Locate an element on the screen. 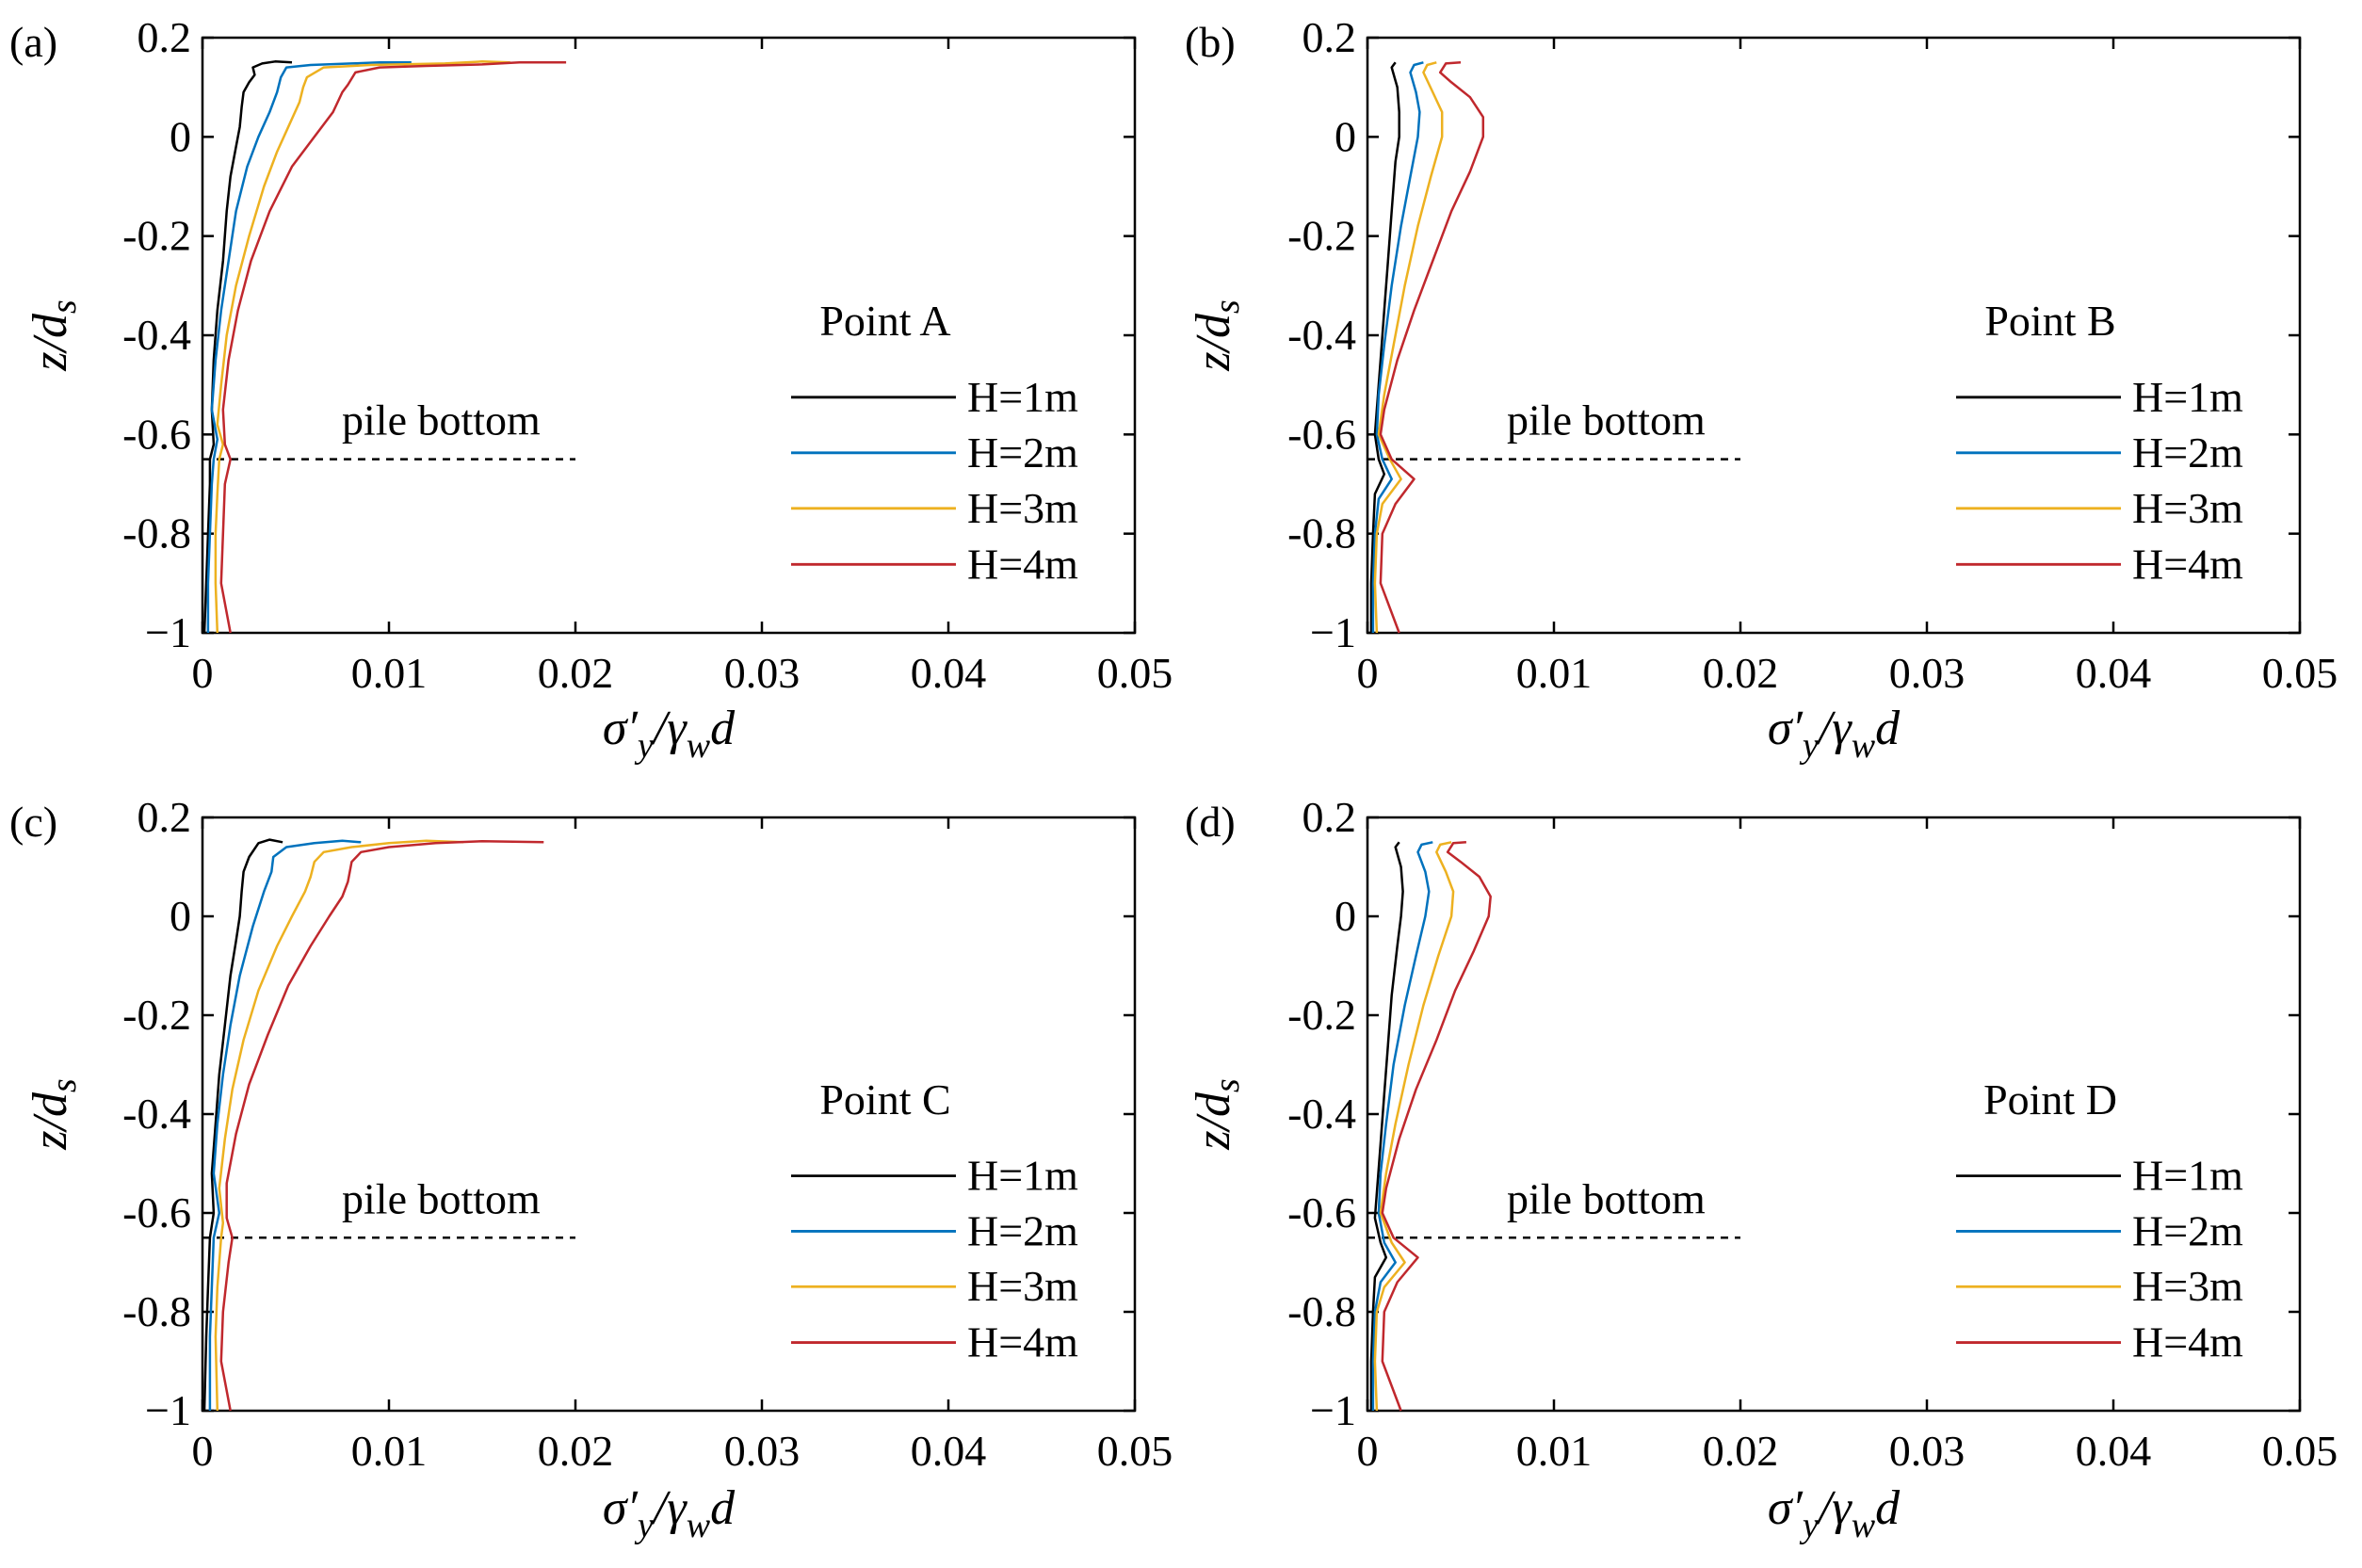 The image size is (2362, 1568). legend-title: Point D is located at coordinates (2050, 1099).